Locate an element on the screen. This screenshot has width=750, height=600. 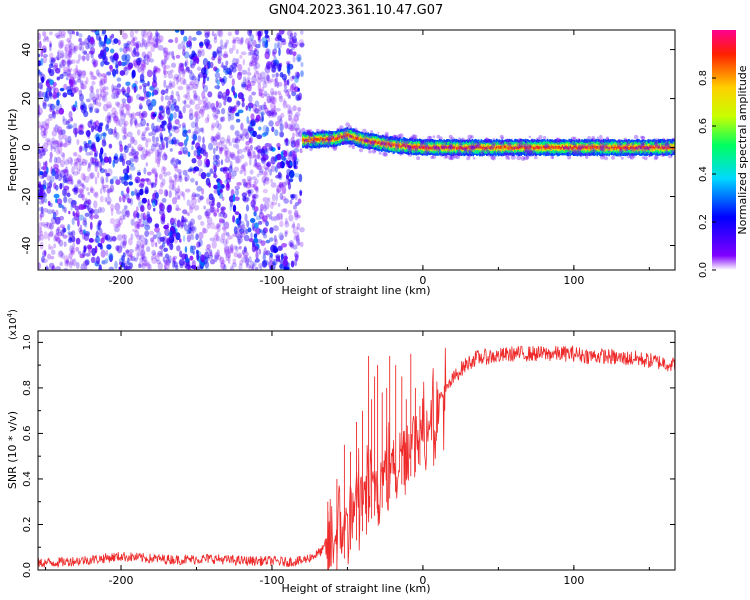
x-tick-label: -100 is located at coordinates (271, 280).